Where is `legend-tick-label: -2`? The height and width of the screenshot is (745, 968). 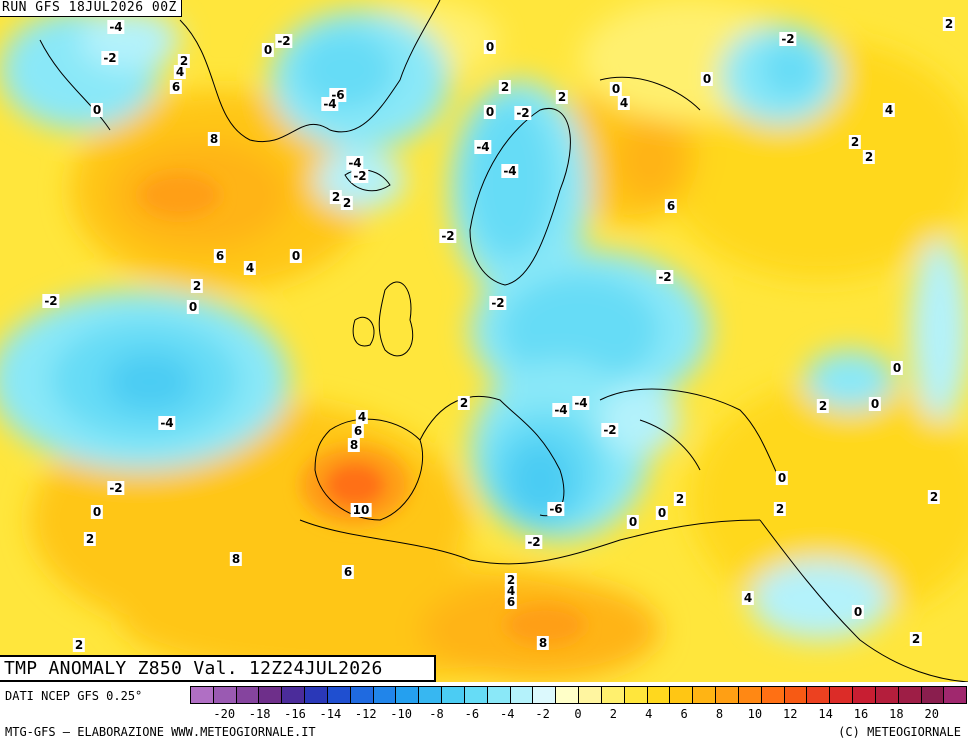
legend-tick-label: -2 is located at coordinates (542, 714).